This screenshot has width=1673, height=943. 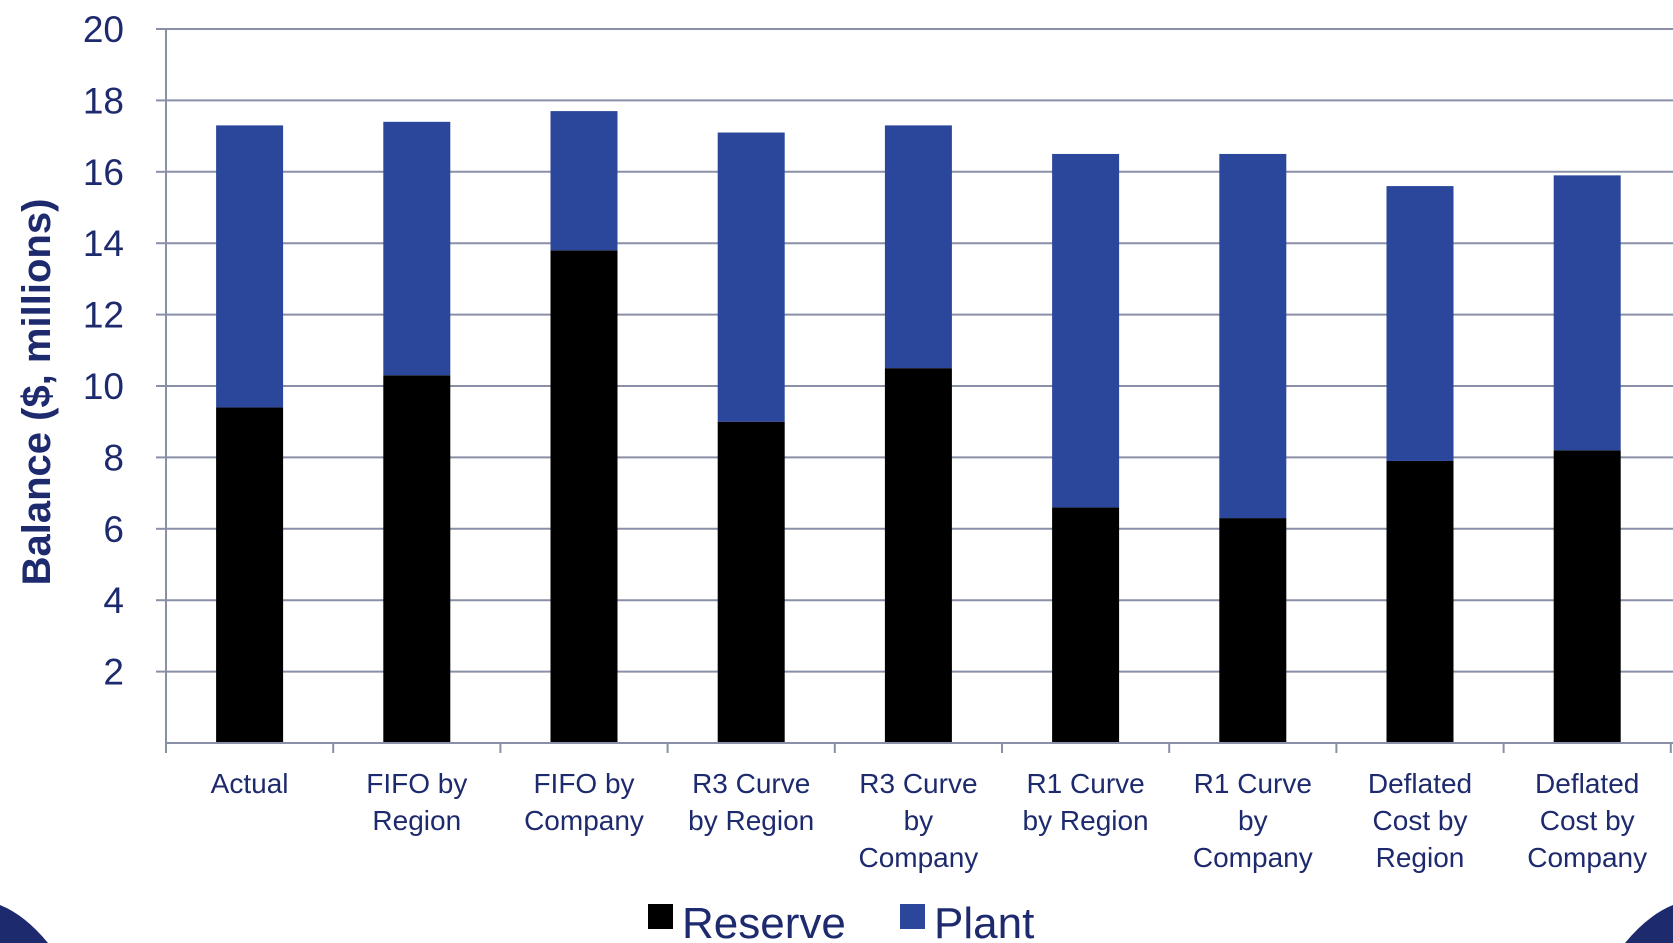 I want to click on y-tick-labels: 2 4 6 8 10 12 14 16 18 20, so click(x=103, y=351).